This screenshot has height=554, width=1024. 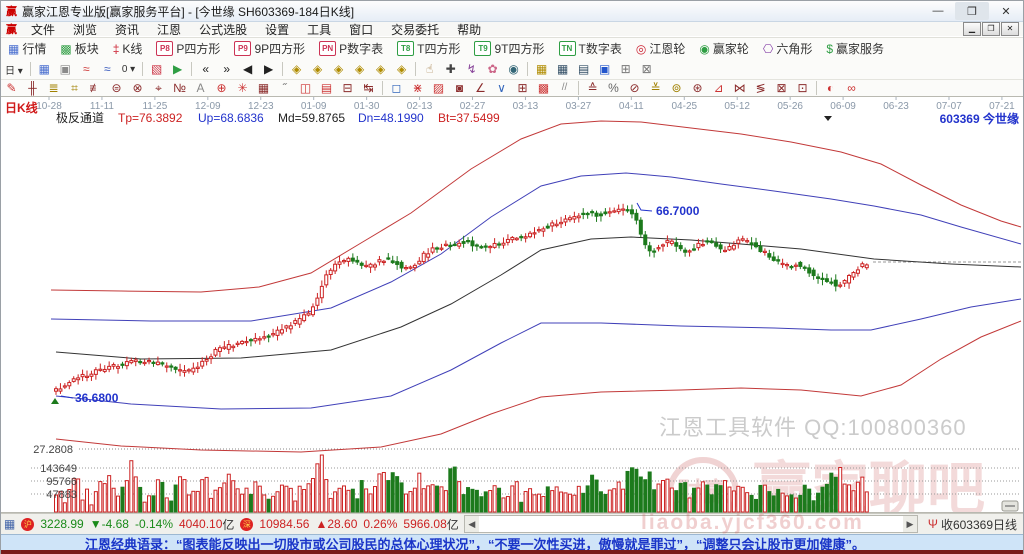 What do you see at coordinates (200, 88) in the screenshot?
I see `draw-tool-9: A` at bounding box center [200, 88].